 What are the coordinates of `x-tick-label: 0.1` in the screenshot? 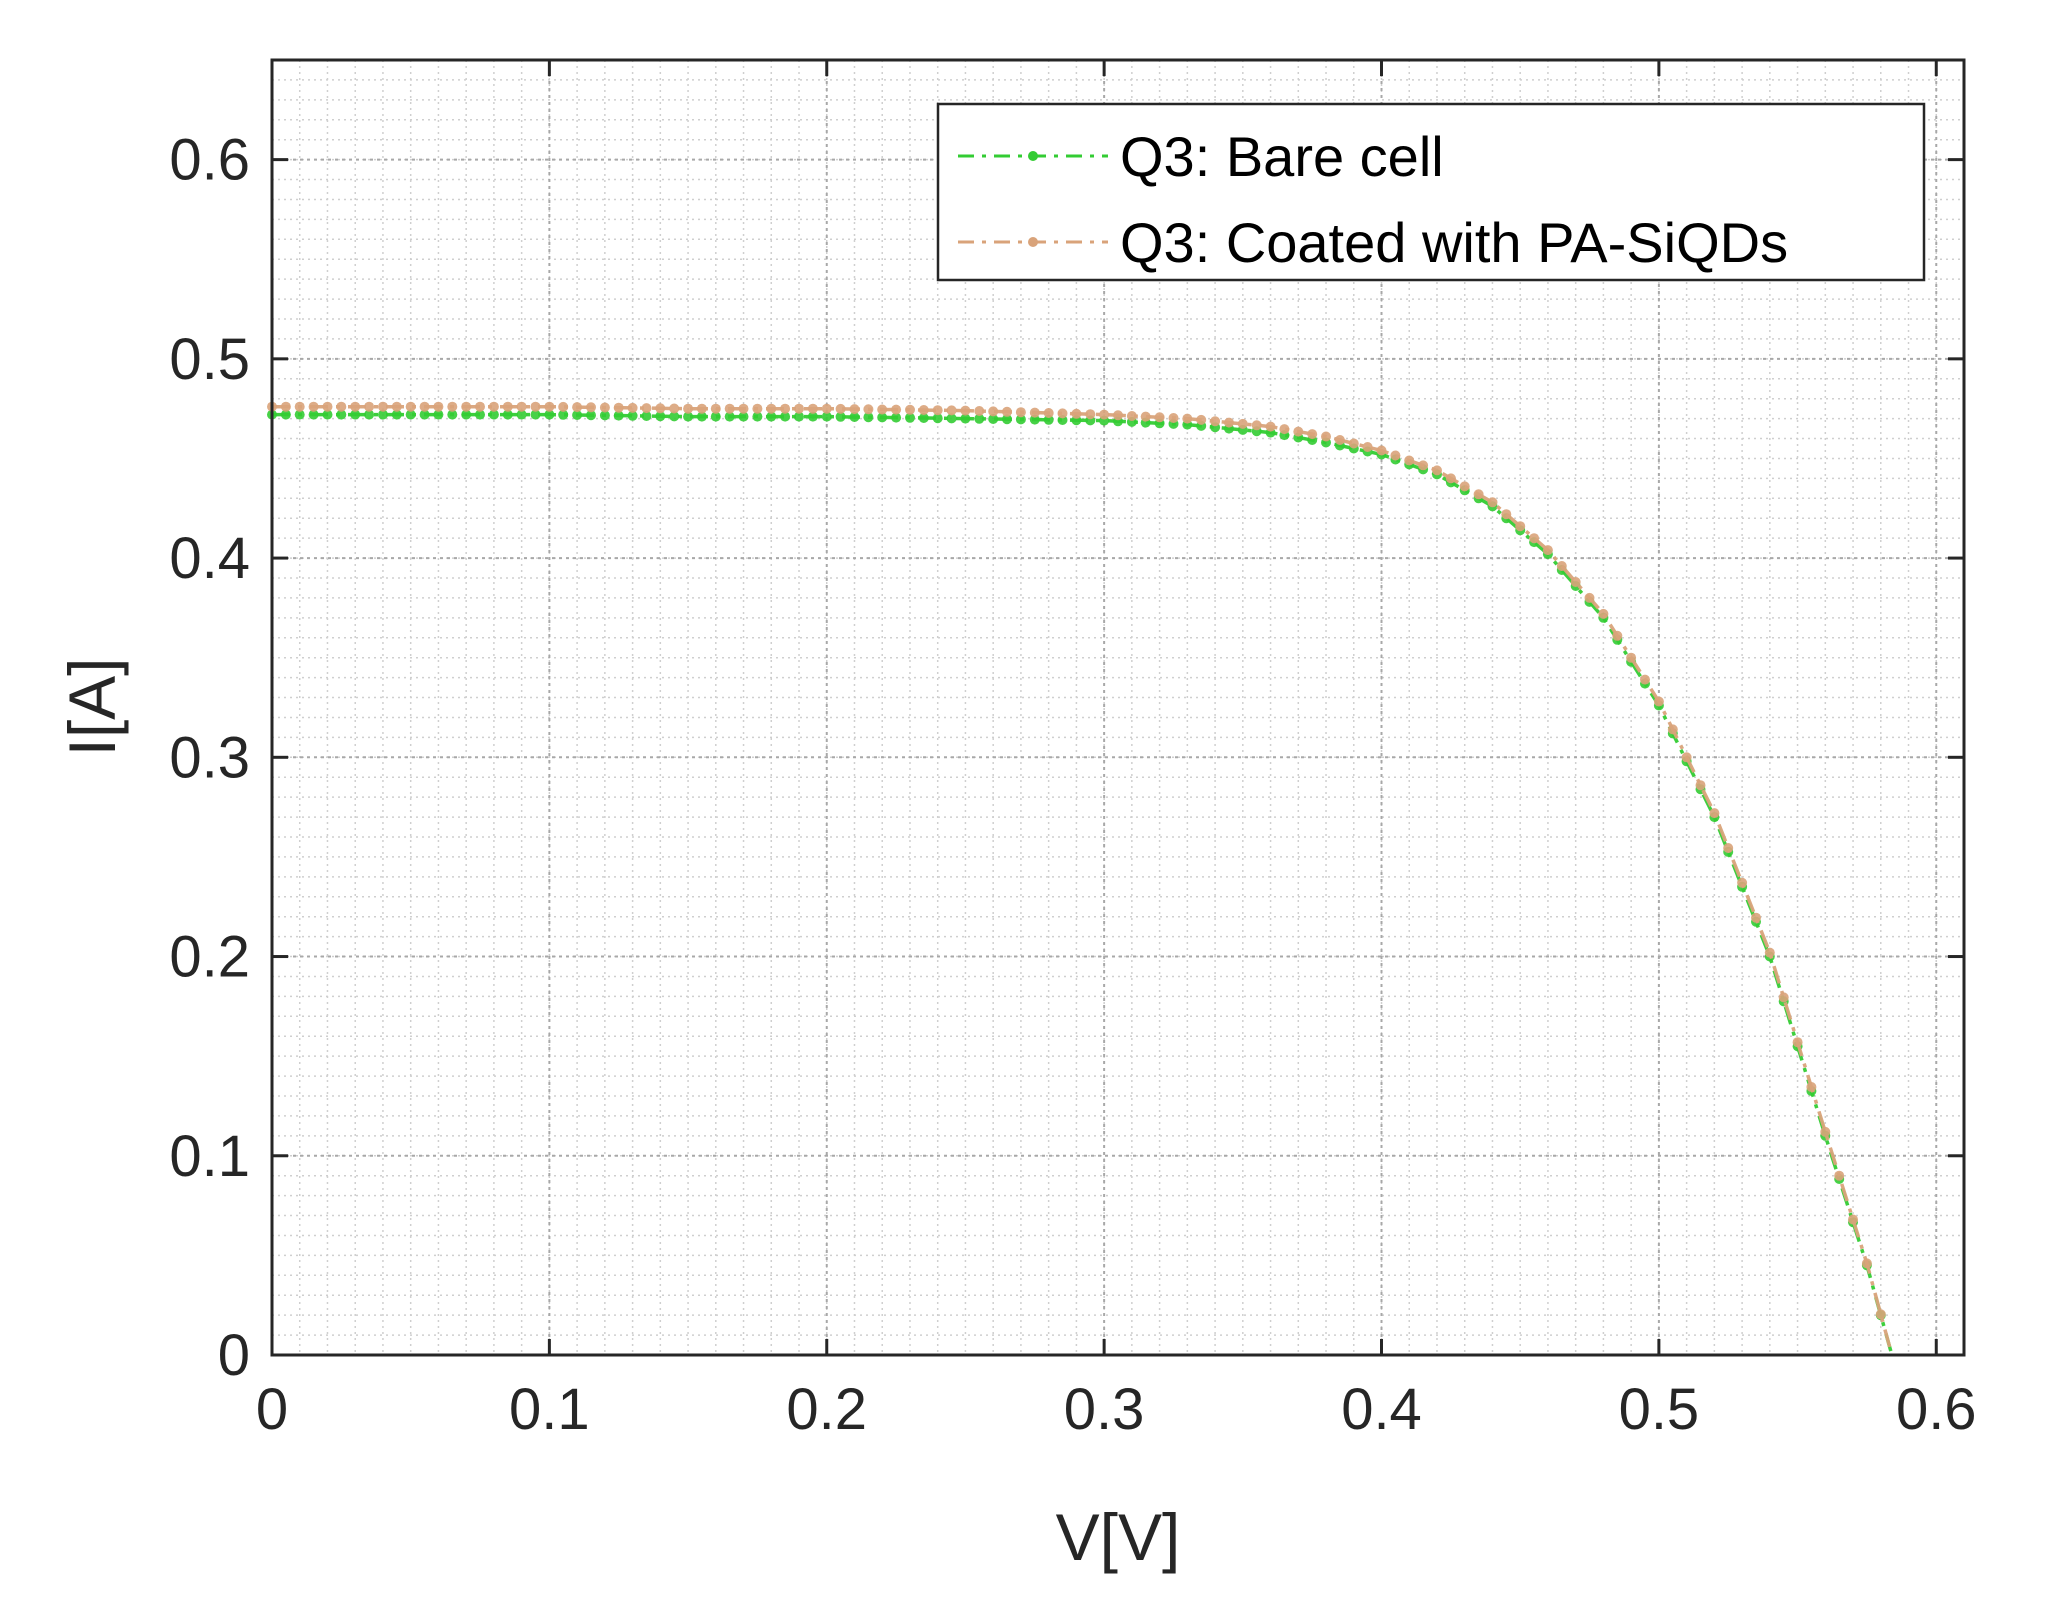 It's located at (549, 1409).